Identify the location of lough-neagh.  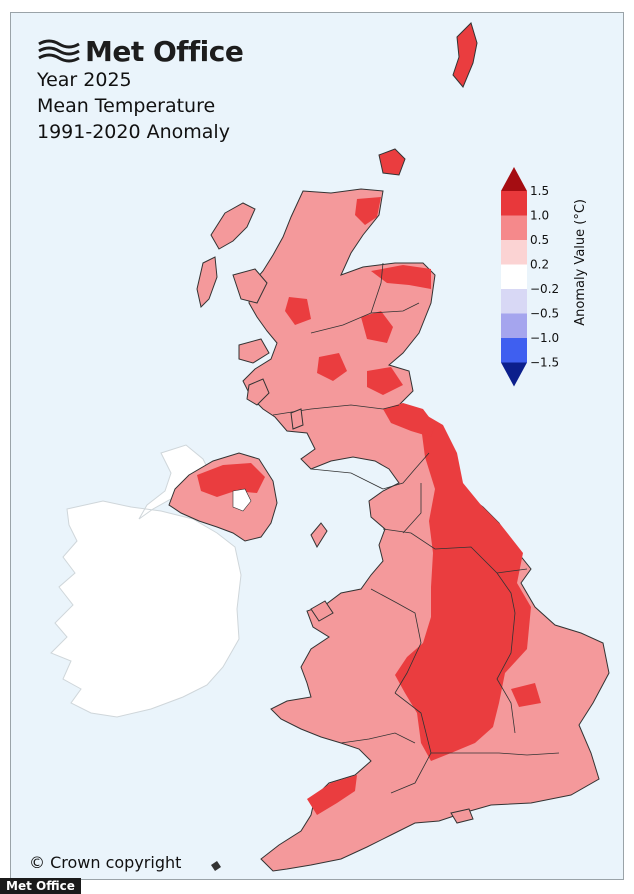
(242, 500).